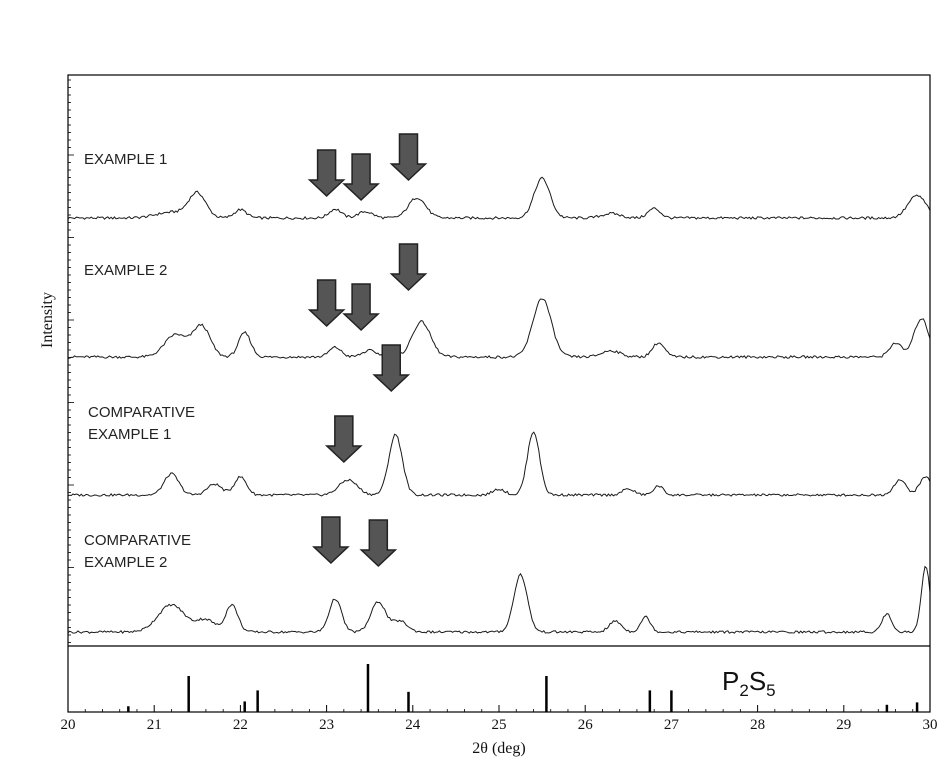  What do you see at coordinates (68, 725) in the screenshot?
I see `x-tick-label: 20` at bounding box center [68, 725].